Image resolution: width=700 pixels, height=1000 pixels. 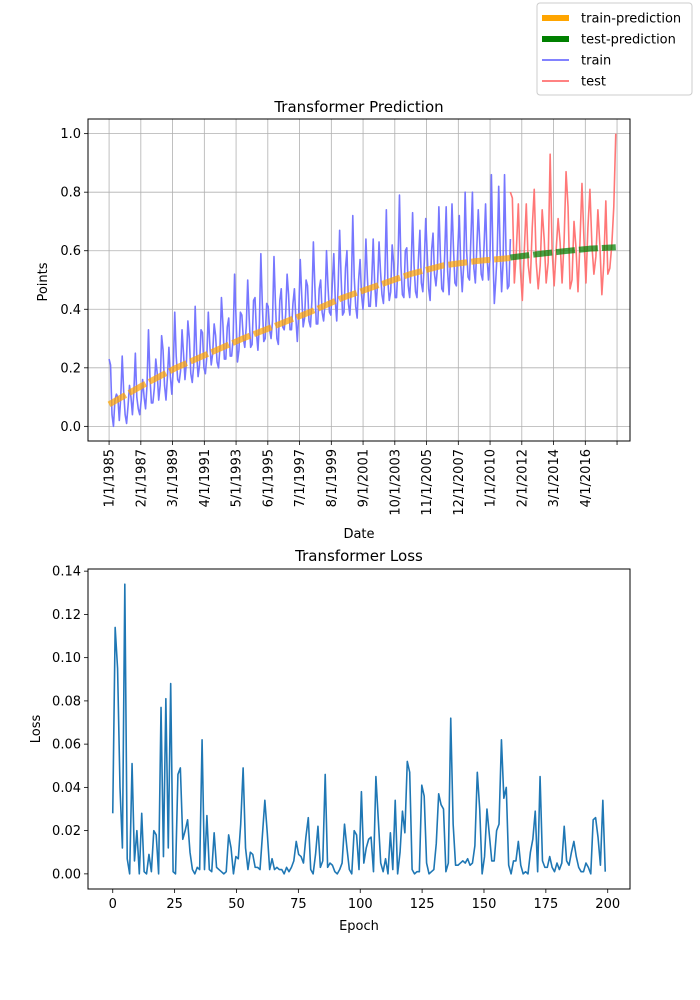 I want to click on prediction-y-tick-label: 0.4, so click(x=70, y=310).